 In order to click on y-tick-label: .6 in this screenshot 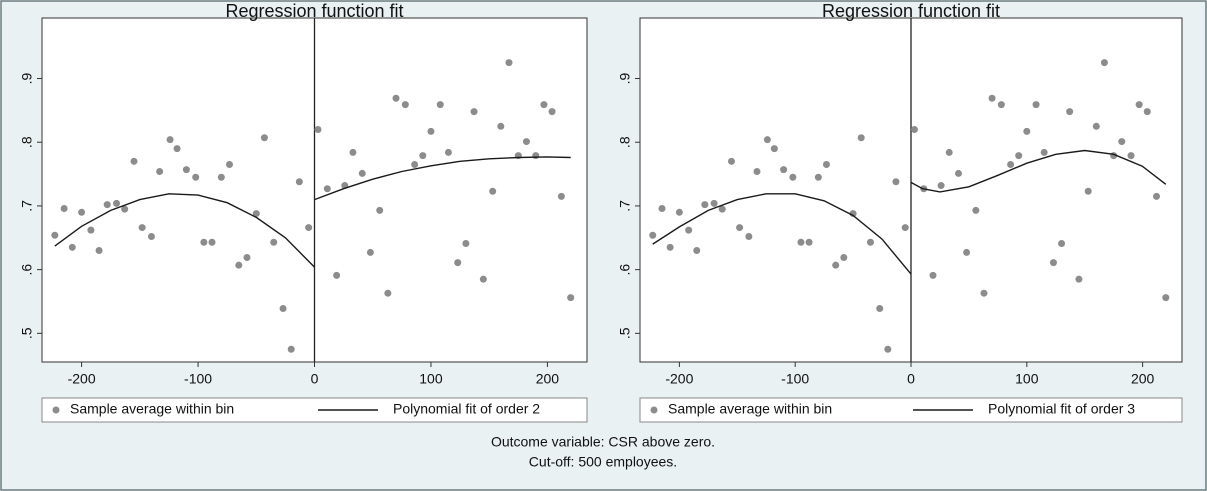, I will do `click(625, 270)`.